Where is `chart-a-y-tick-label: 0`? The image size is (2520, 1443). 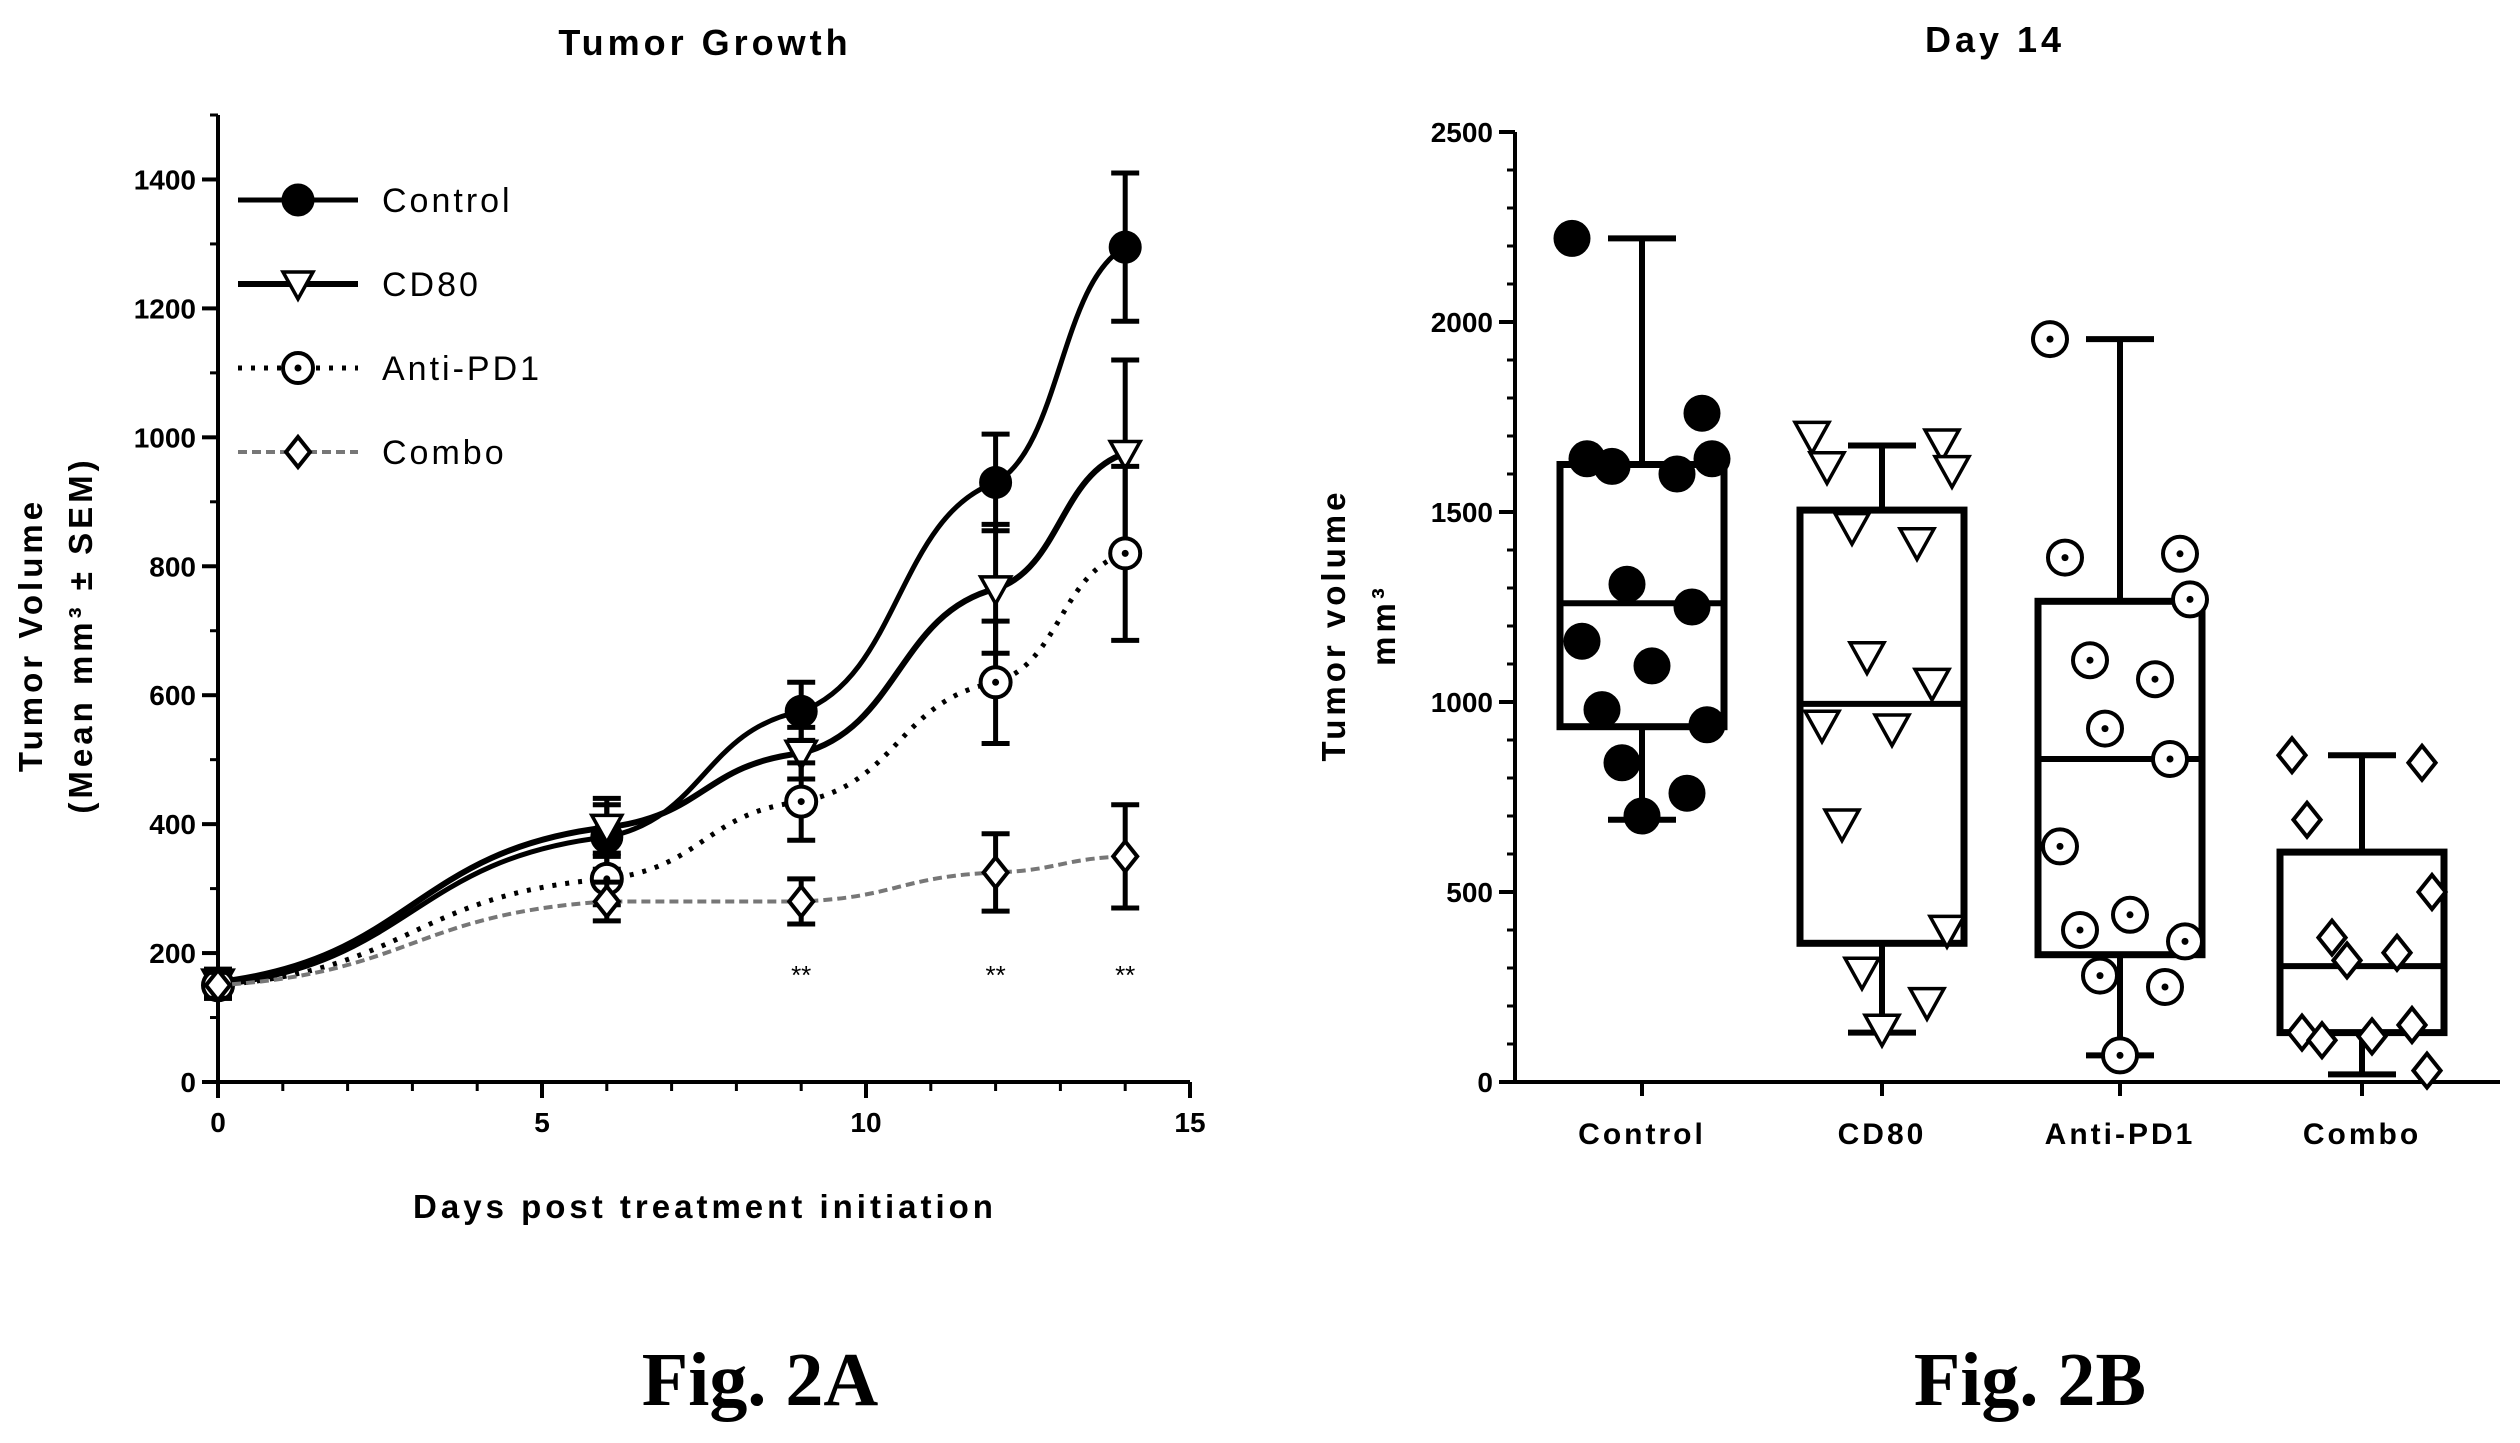 chart-a-y-tick-label: 0 is located at coordinates (188, 1082).